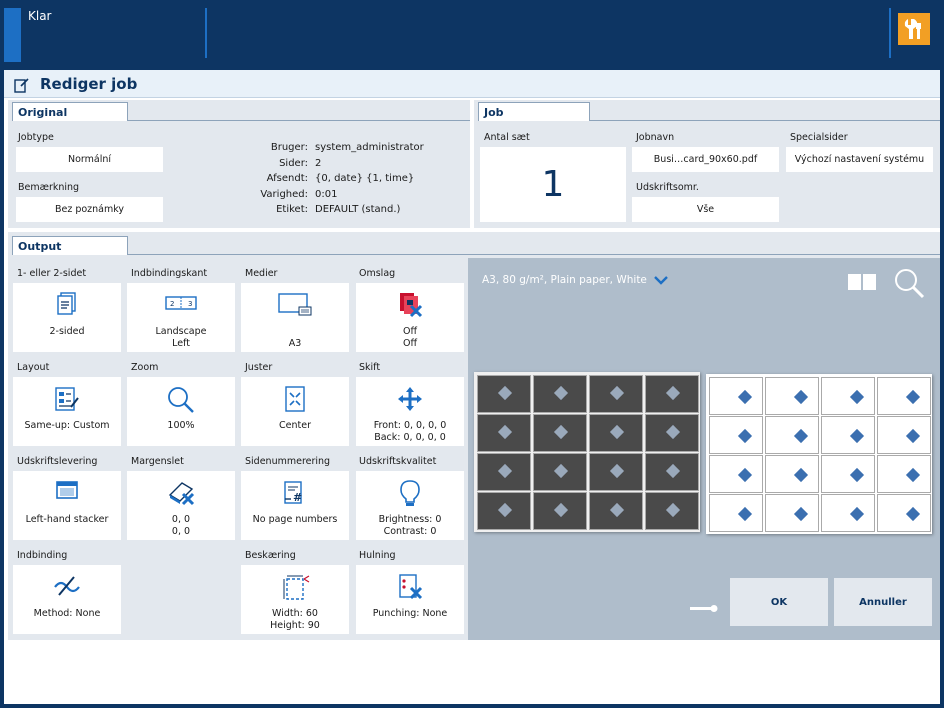  I want to click on cover-value2: Off, so click(410, 343).